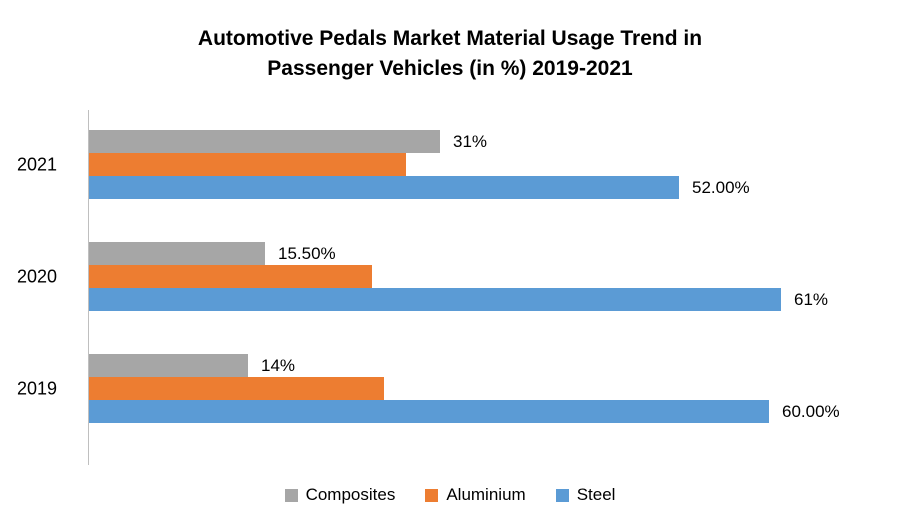 This screenshot has height=525, width=900. Describe the element at coordinates (177, 253) in the screenshot. I see `bar-composites-2020` at that location.